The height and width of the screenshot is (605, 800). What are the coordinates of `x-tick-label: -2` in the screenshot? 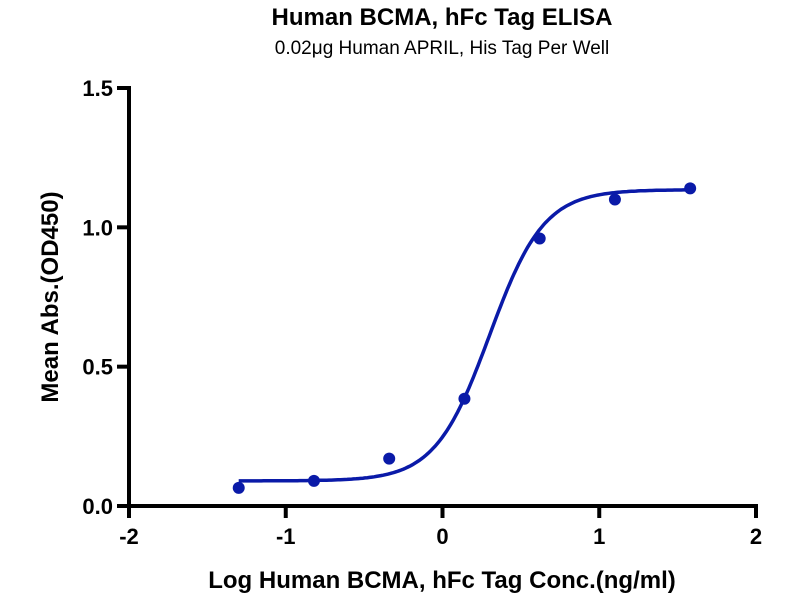 It's located at (129, 536).